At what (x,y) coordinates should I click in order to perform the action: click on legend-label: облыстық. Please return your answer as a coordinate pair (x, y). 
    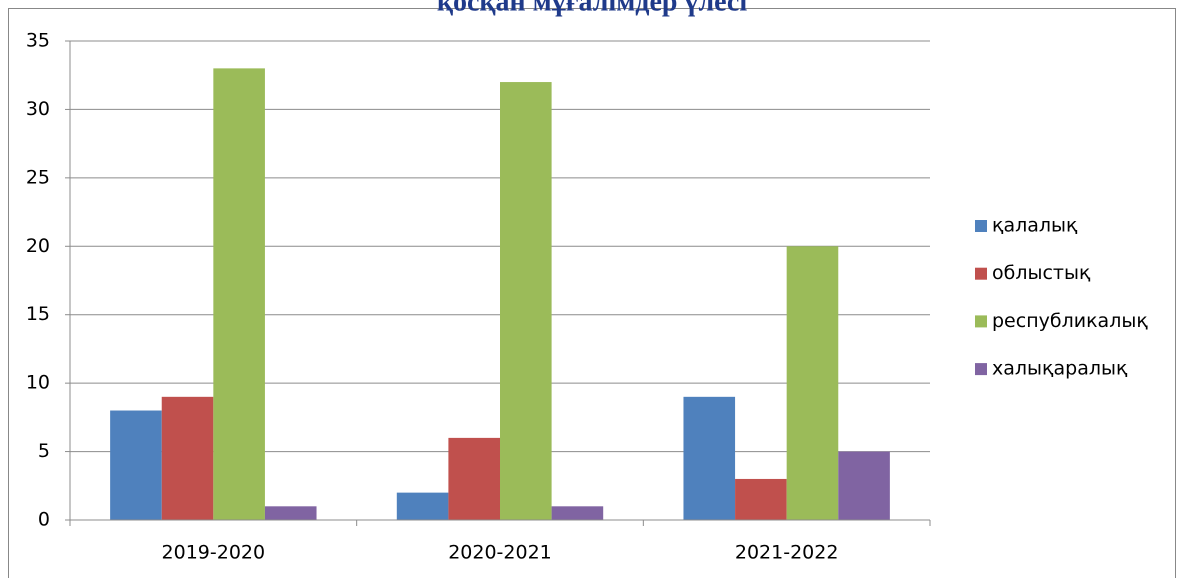
    Looking at the image, I should click on (1041, 273).